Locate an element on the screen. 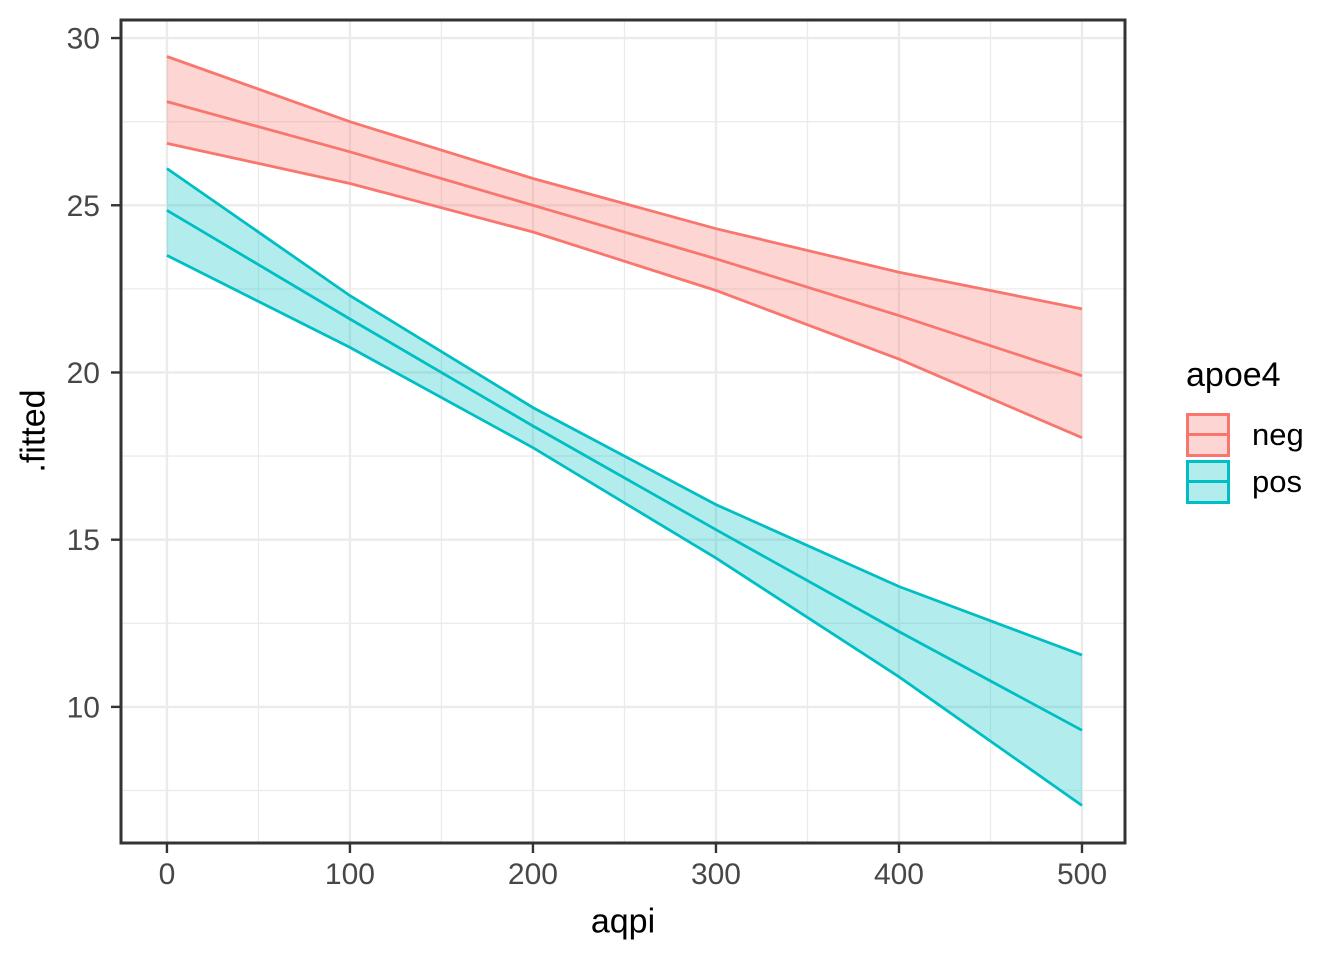 The width and height of the screenshot is (1344, 960). svg-text: 25 is located at coordinates (83, 206).